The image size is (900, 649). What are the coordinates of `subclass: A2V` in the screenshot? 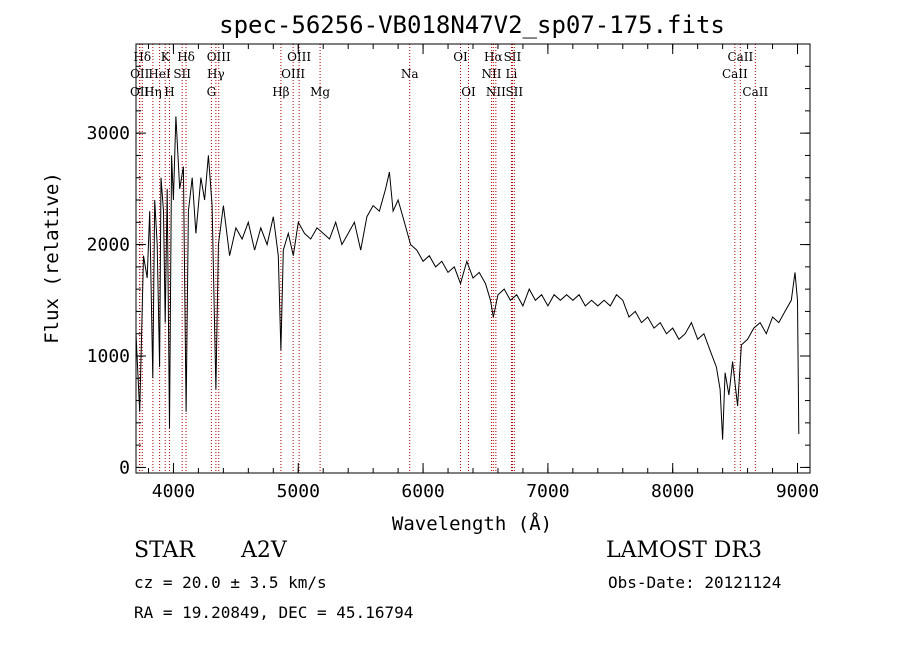 It's located at (264, 550).